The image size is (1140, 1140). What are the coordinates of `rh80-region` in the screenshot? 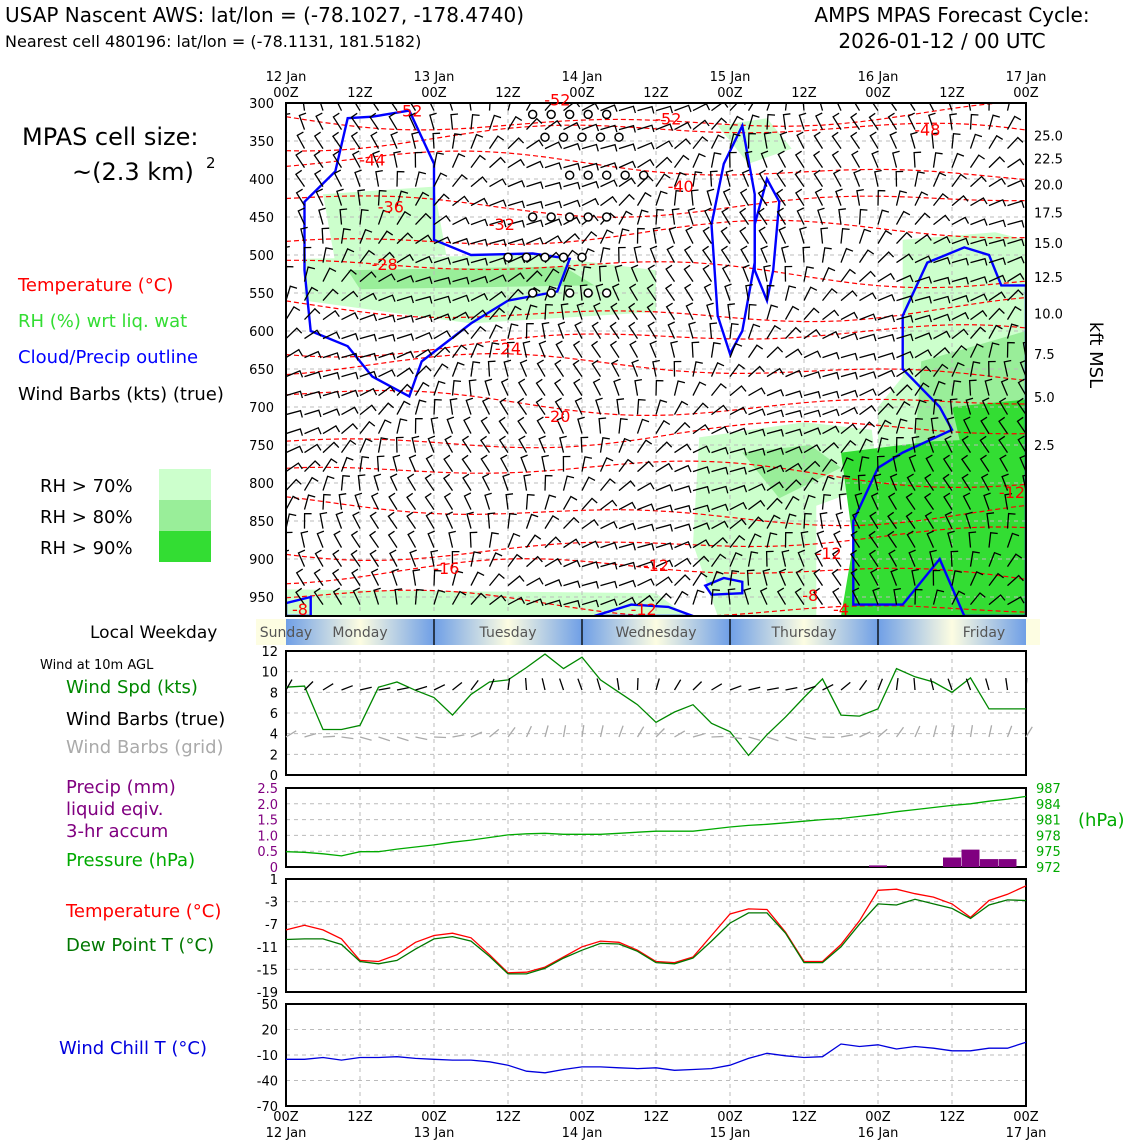 It's located at (471, 278).